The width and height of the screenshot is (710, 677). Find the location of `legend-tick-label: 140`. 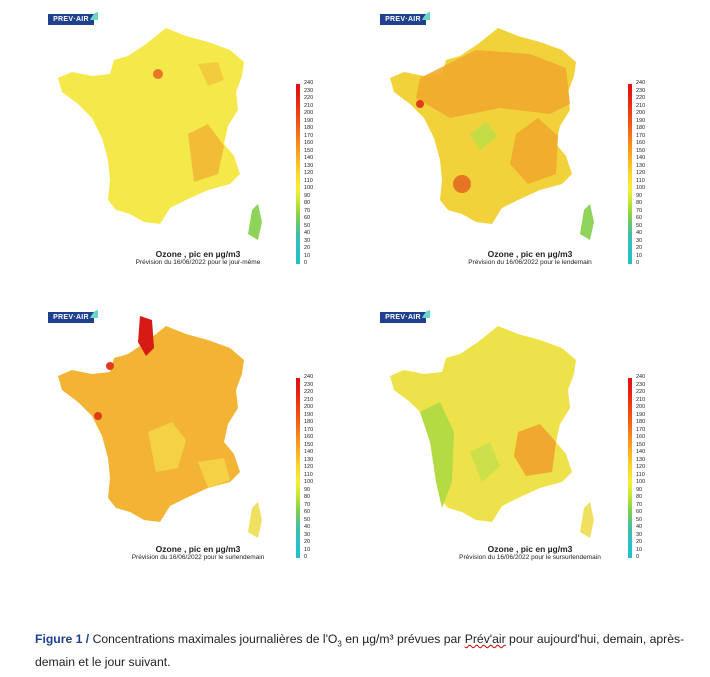

legend-tick-label: 140 is located at coordinates (641, 158).